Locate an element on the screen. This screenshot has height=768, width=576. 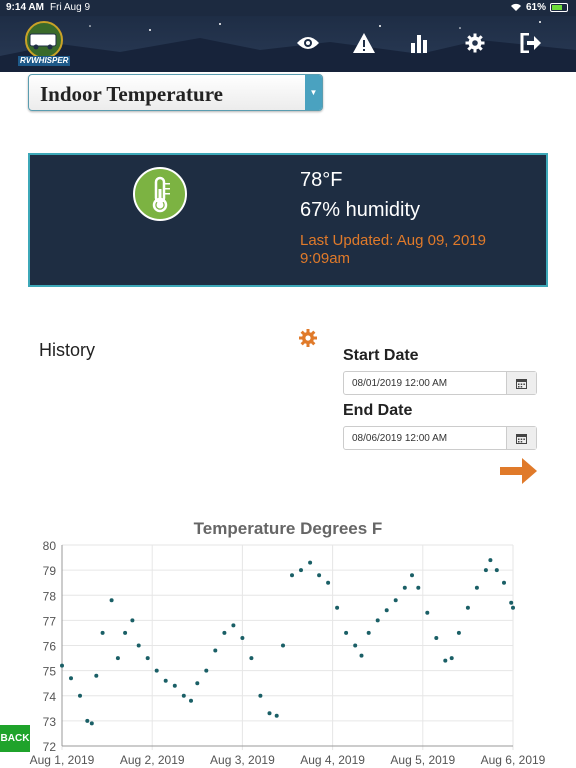
x-tick-label: Aug 6, 2019 is located at coordinates (513, 760).